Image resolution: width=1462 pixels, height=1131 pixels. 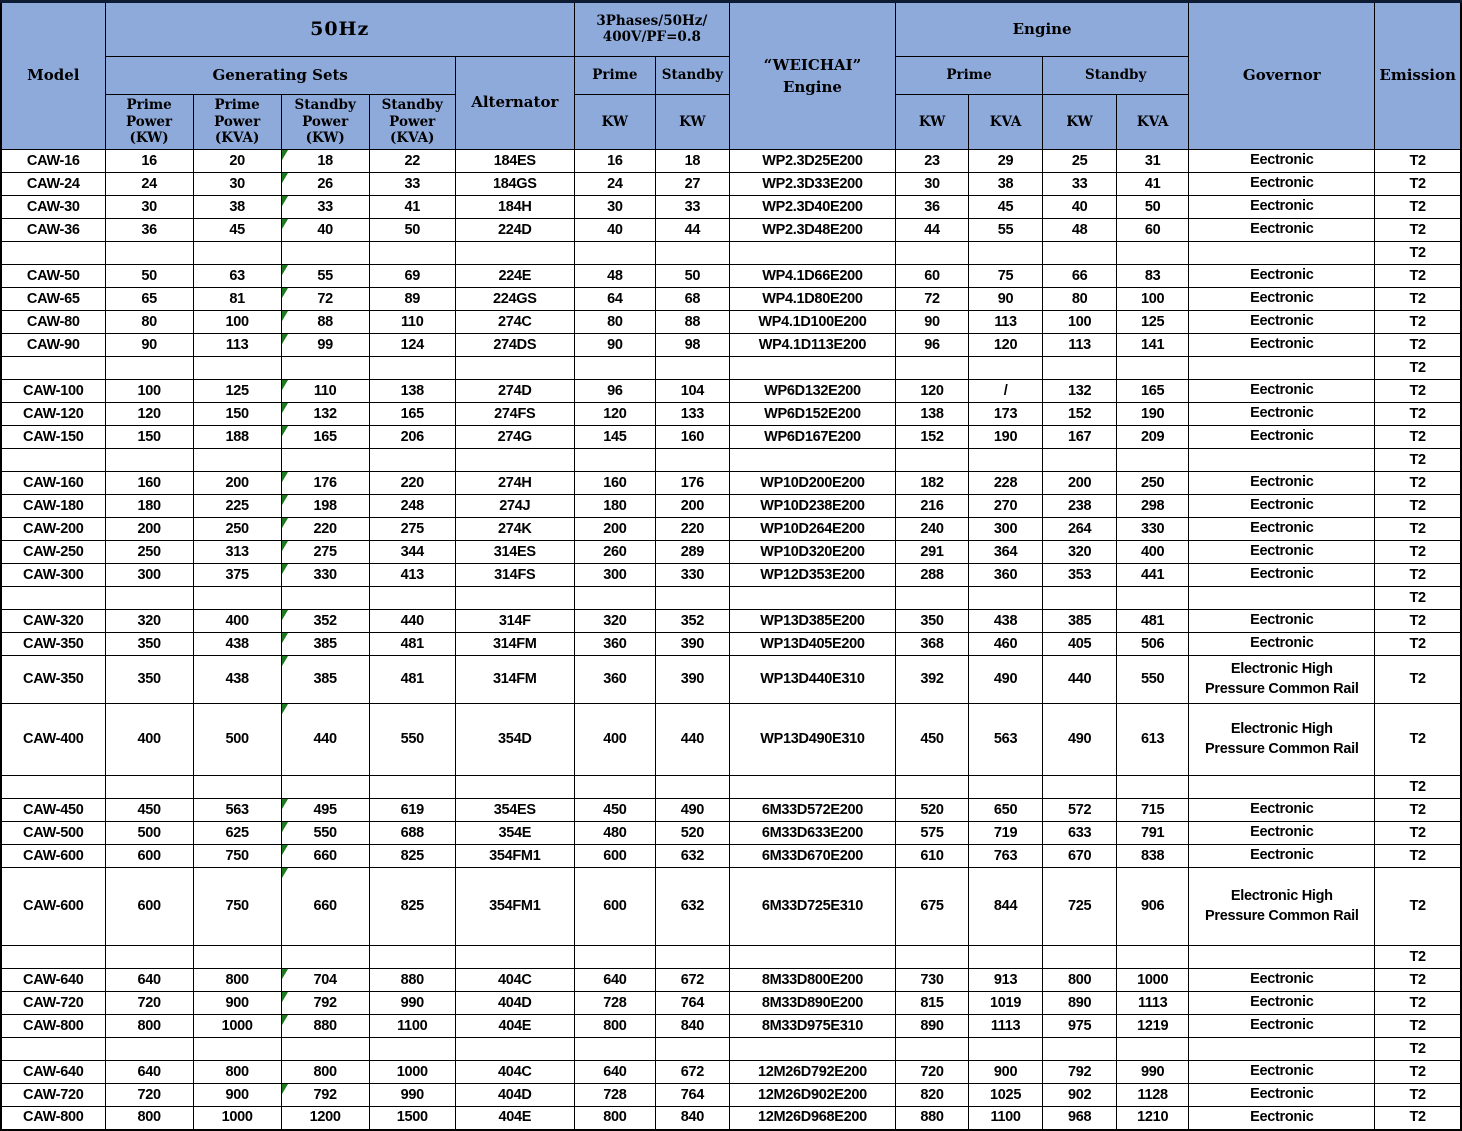 What do you see at coordinates (614, 1026) in the screenshot?
I see `cell-ph-prime-kw: 800` at bounding box center [614, 1026].